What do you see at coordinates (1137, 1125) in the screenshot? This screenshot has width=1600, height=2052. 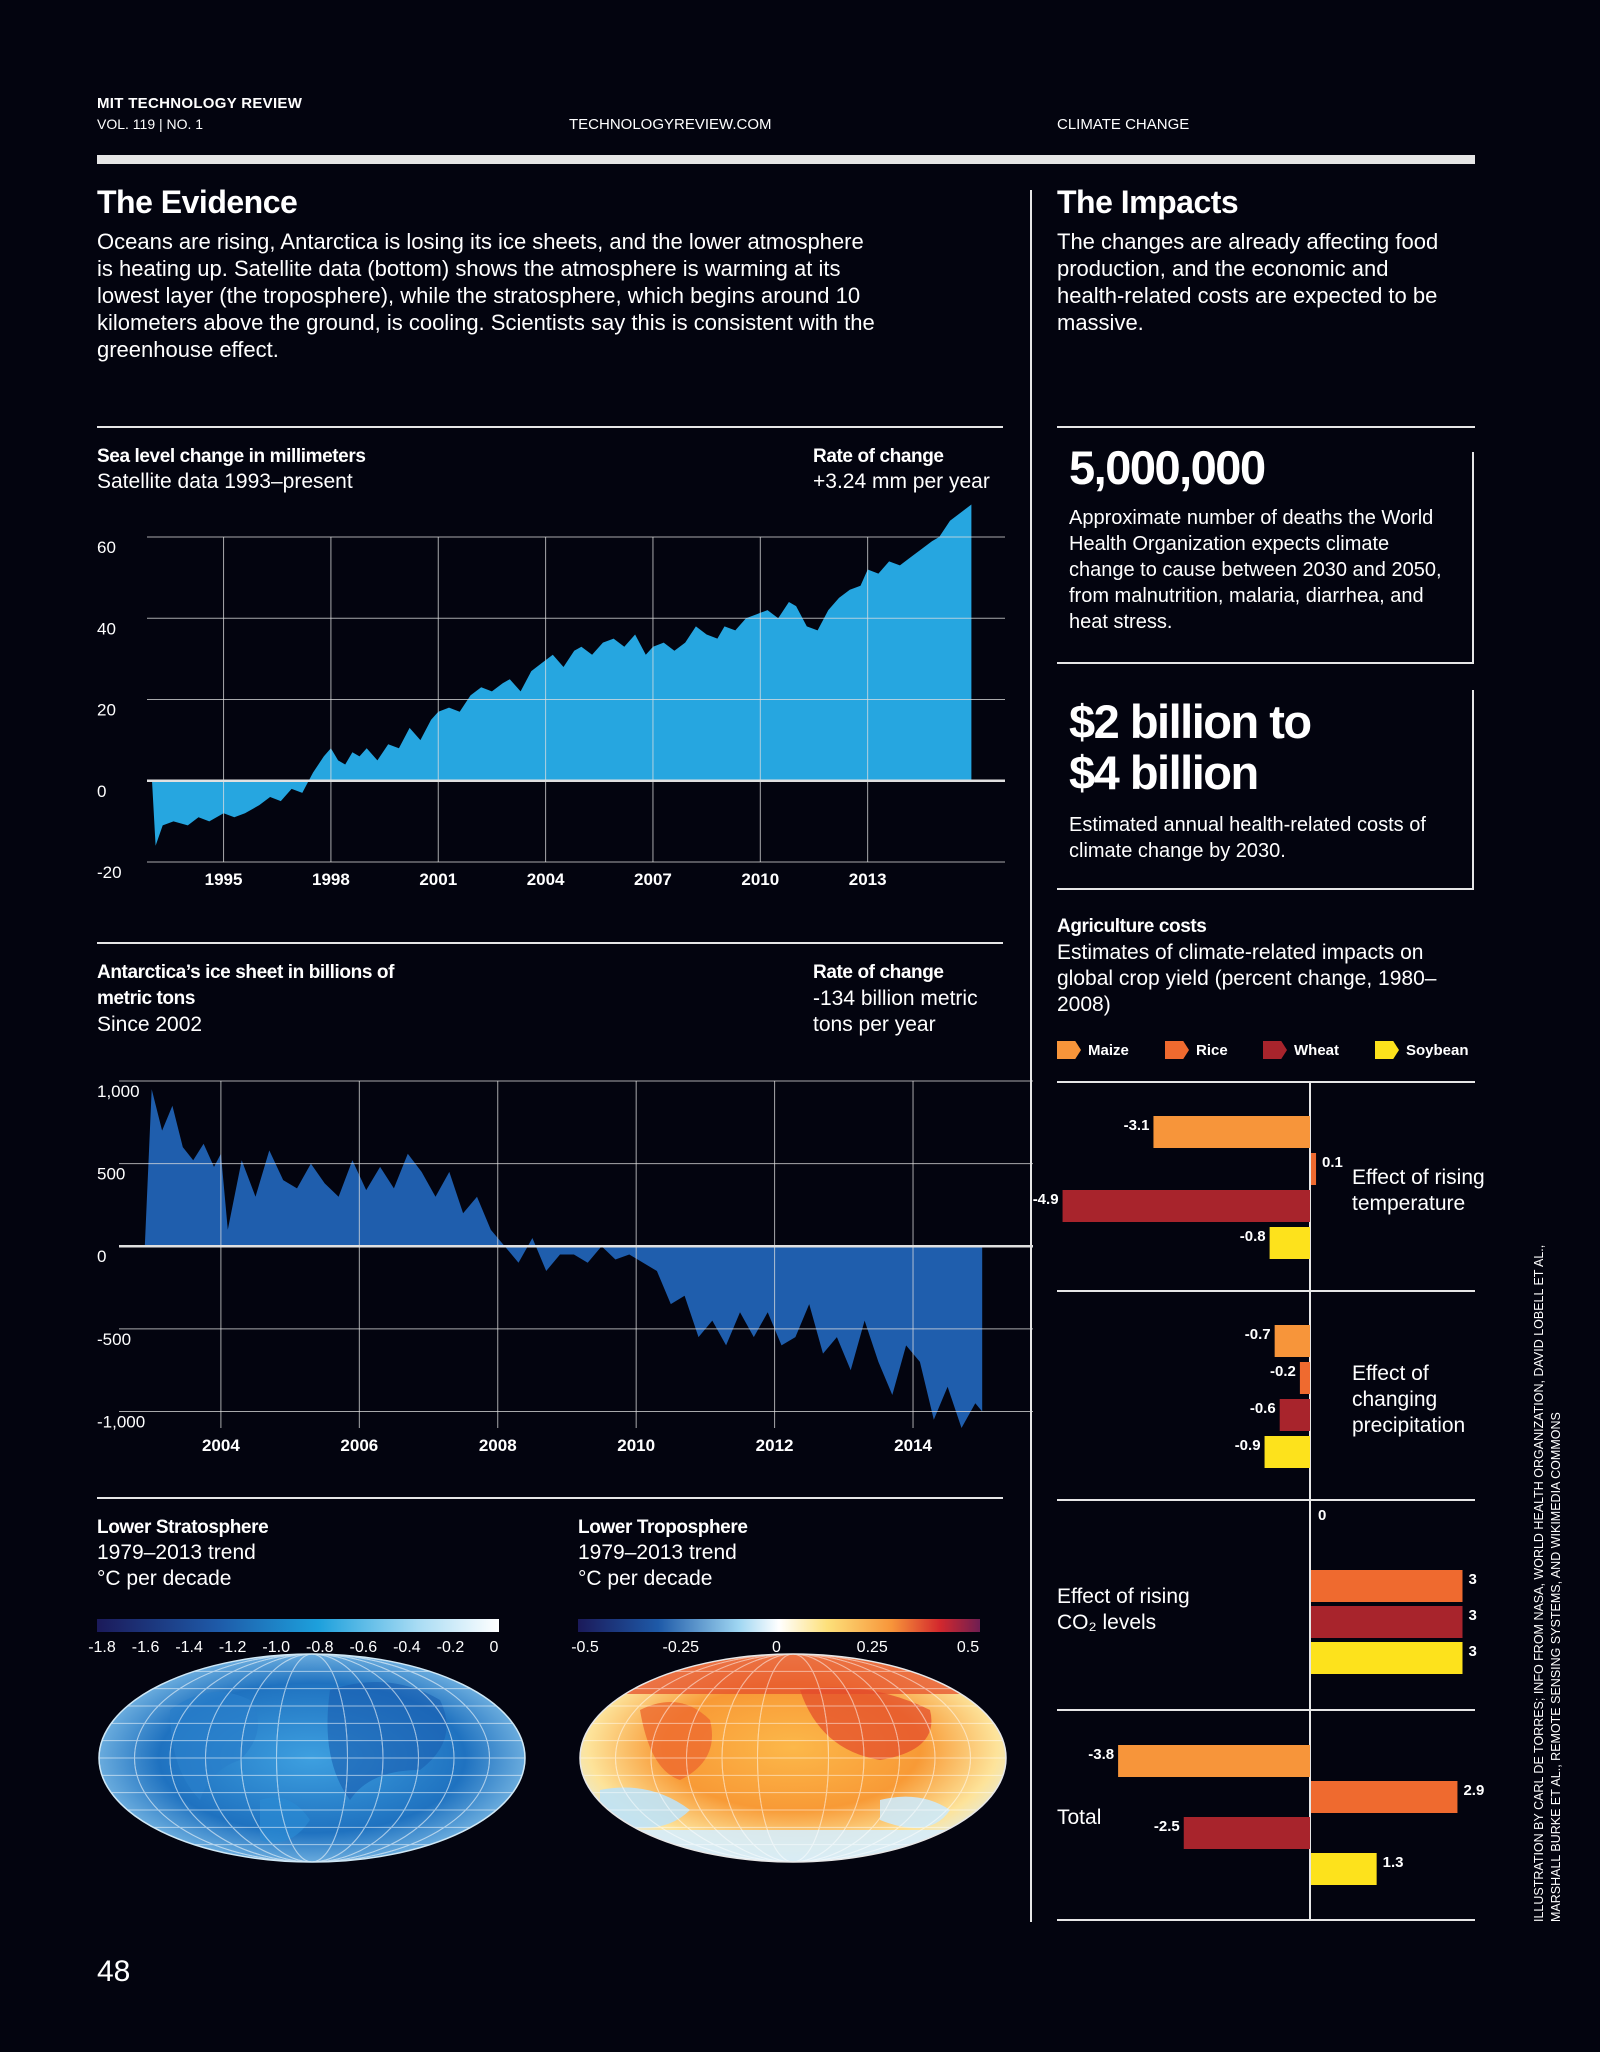 I see `agriculture-bar-value: -3.1` at bounding box center [1137, 1125].